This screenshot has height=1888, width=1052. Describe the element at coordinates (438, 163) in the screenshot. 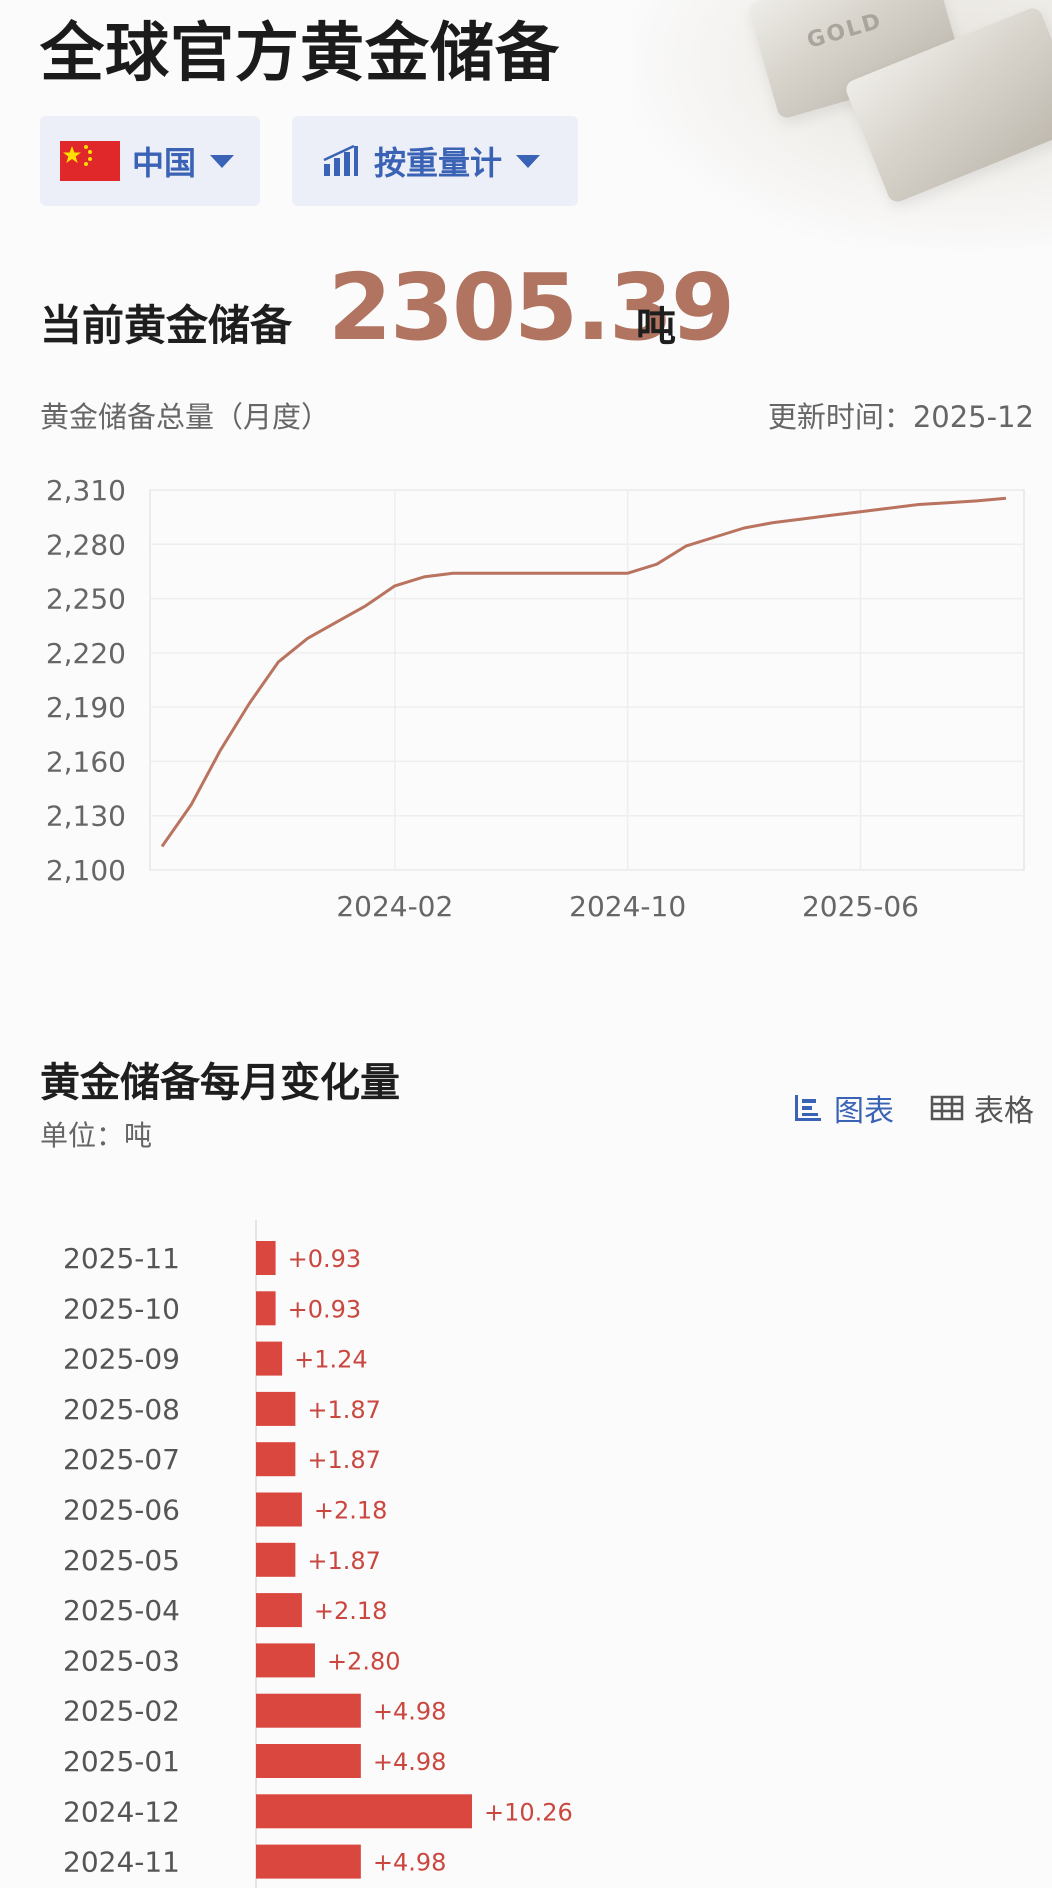

I see `unit-mode-label: 按重量计` at that location.